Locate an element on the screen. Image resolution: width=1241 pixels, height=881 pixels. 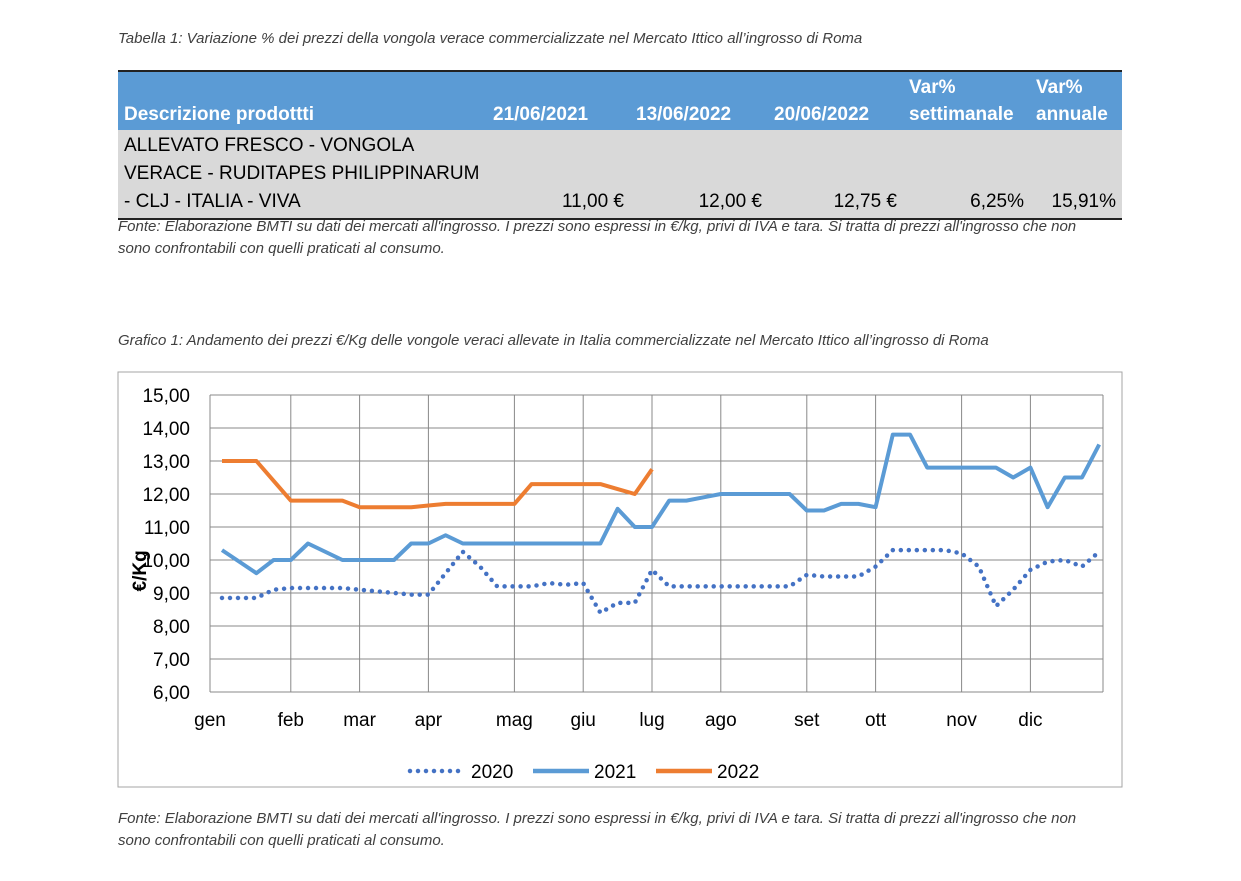
y-tick-label: 7,00 is located at coordinates (171, 660).